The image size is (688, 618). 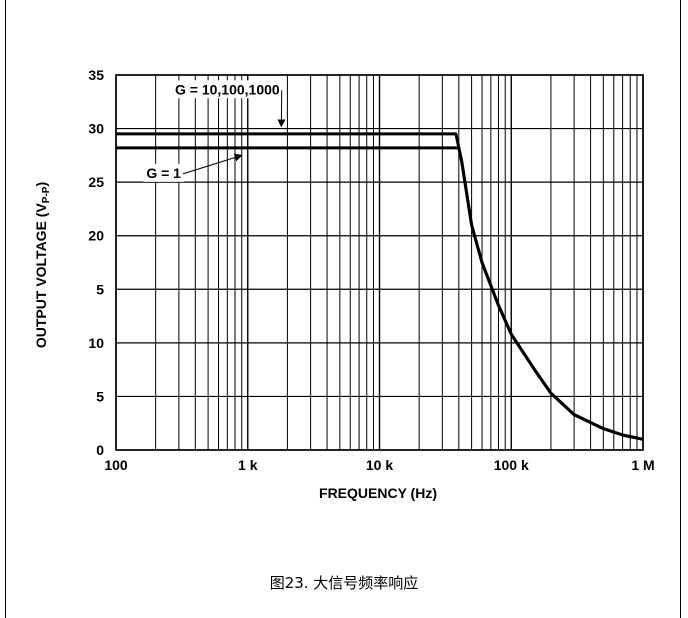 What do you see at coordinates (46, 194) in the screenshot?
I see `y-axis-title-sub: P-P` at bounding box center [46, 194].